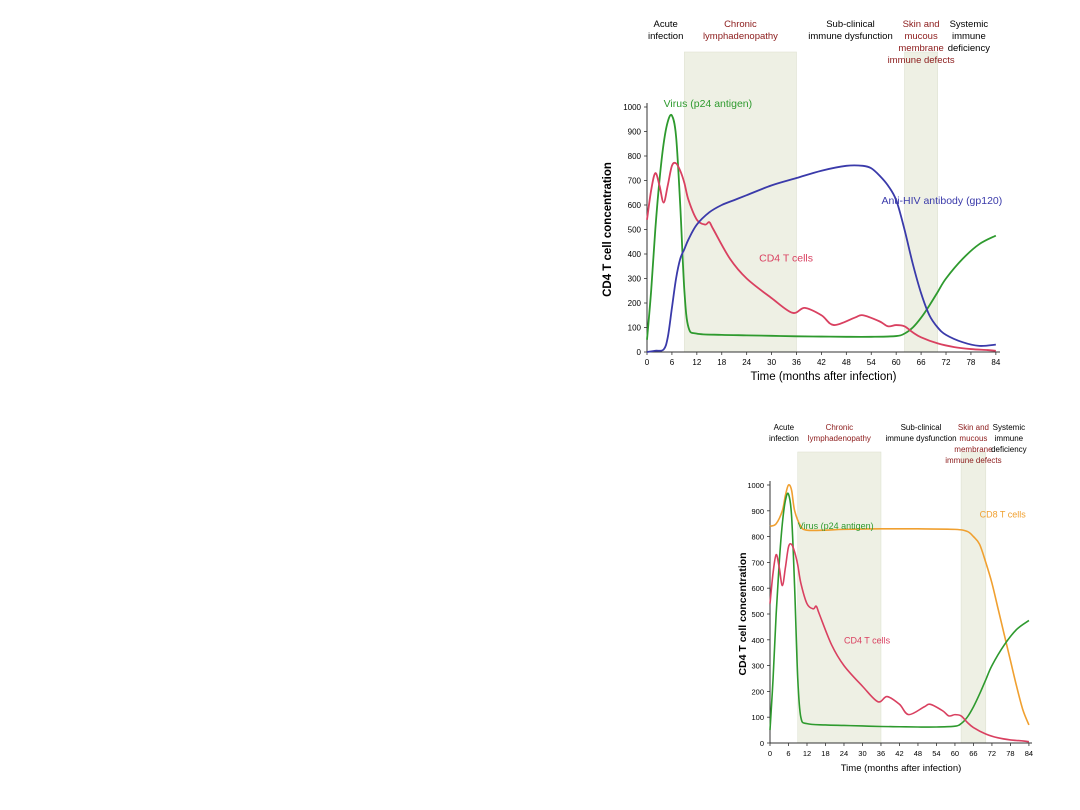 Image resolution: width=1080 pixels, height=810 pixels. I want to click on series-line-anti-hiv-antibody-gp120, so click(821, 258).